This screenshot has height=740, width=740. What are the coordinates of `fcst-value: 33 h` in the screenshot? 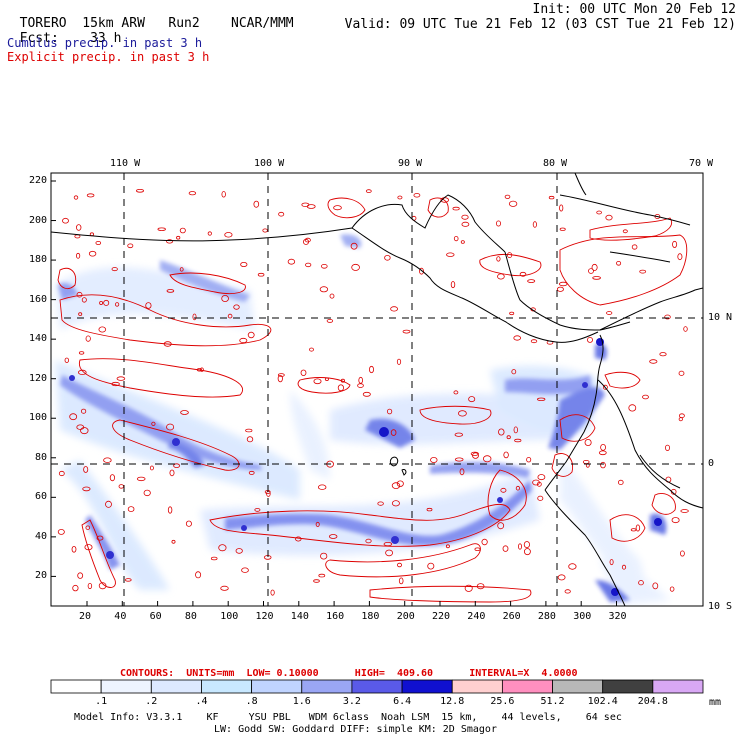 It's located at (106, 38).